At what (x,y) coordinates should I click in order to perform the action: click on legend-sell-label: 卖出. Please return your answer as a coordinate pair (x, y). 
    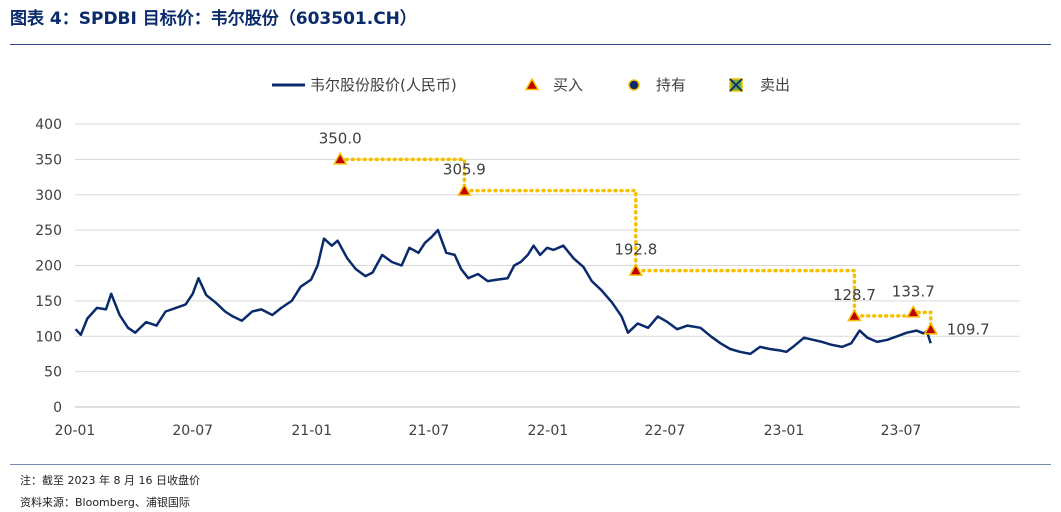
    Looking at the image, I should click on (775, 85).